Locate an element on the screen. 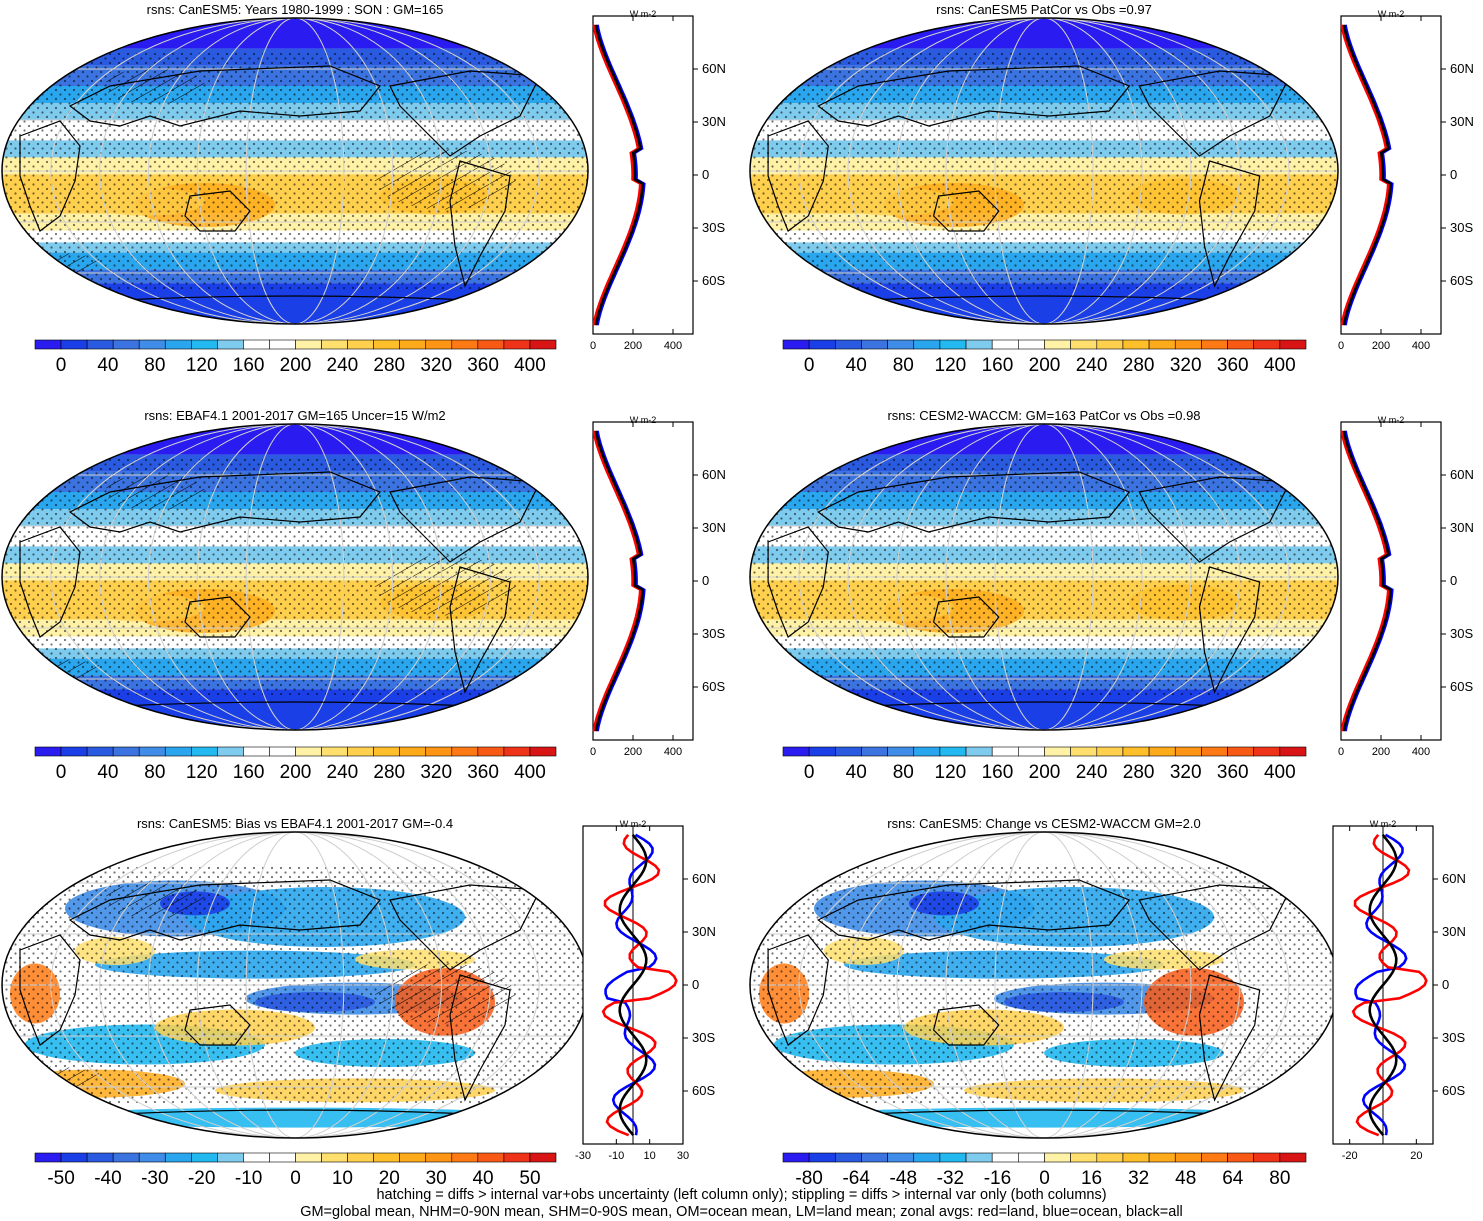 Image resolution: width=1483 pixels, height=1221 pixels. colorbar-tick-label: -32 is located at coordinates (950, 1178).